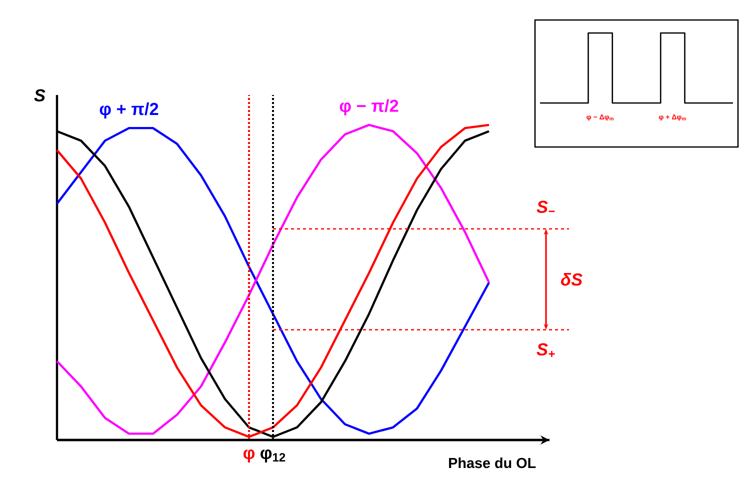 This screenshot has width=744, height=488. Describe the element at coordinates (273, 456) in the screenshot. I see `x-tick-label: φ$_{12}$` at that location.